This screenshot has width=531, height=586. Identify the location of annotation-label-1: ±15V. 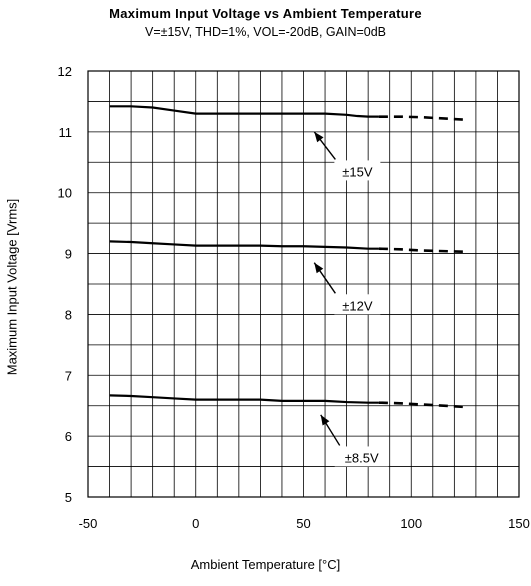
(357, 171).